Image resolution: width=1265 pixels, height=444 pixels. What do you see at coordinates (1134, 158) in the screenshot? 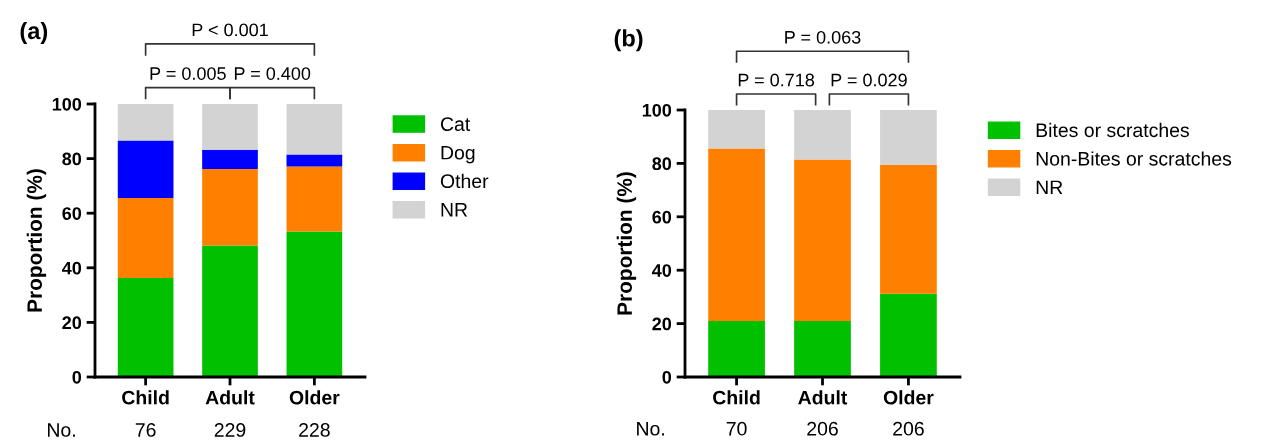
I see `legend-label: Non-Bites or scratches` at bounding box center [1134, 158].